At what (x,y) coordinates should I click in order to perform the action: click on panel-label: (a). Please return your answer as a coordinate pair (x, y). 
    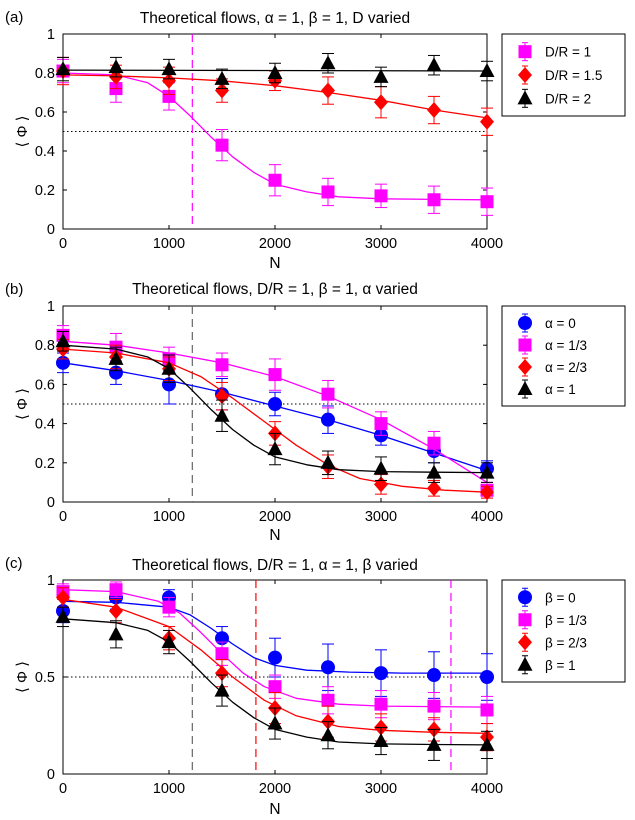
    Looking at the image, I should click on (14, 17).